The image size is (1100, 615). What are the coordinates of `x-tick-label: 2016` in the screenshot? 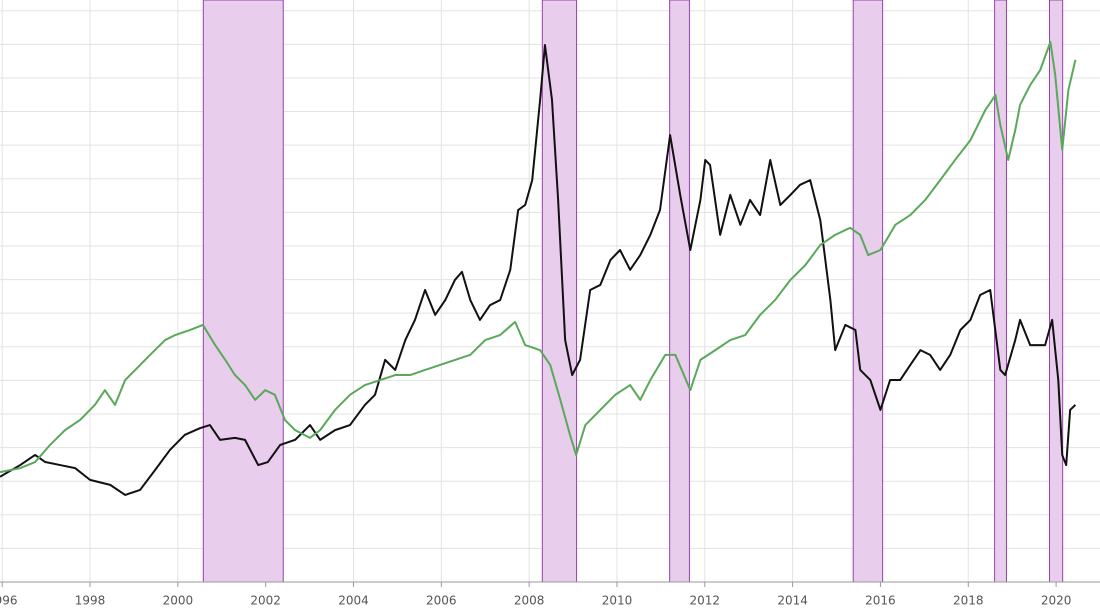 It's located at (880, 601).